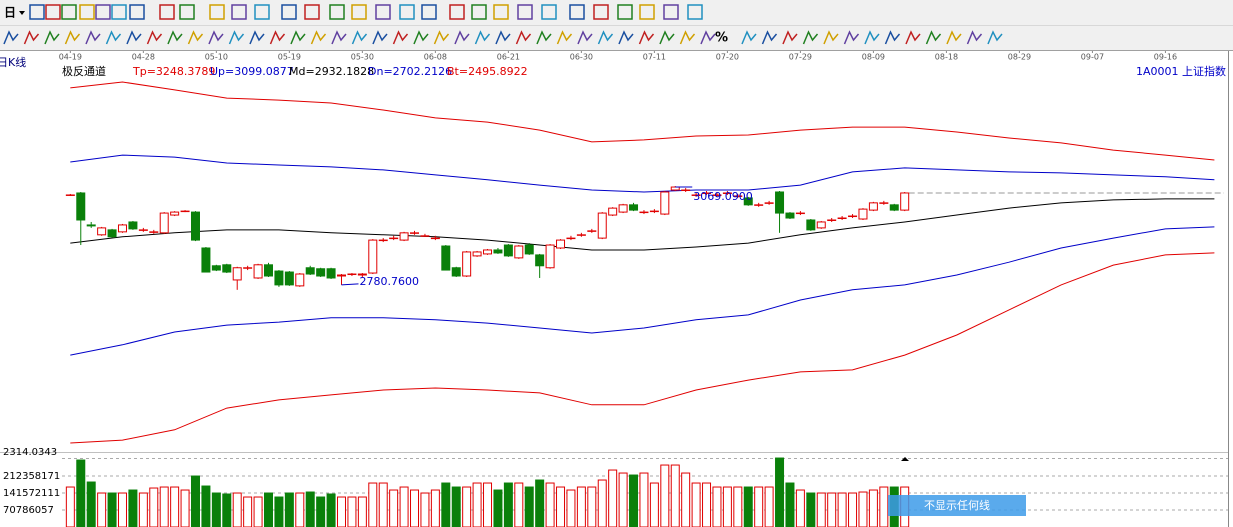 The image size is (1233, 527). What do you see at coordinates (30, 452) in the screenshot?
I see `volume-top-label: 2314.0343` at bounding box center [30, 452].